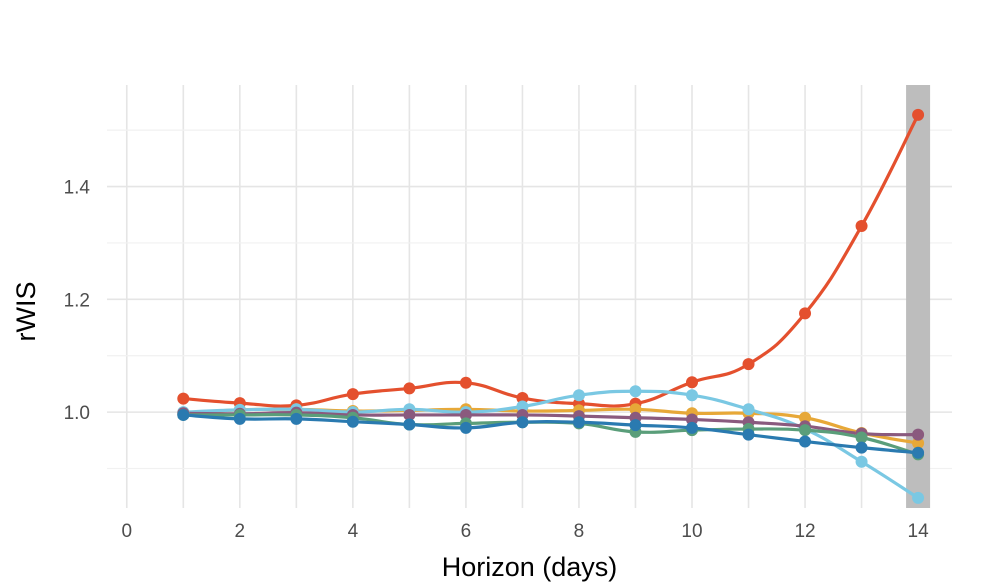 This screenshot has width=982, height=587. I want to click on x-tick-label: 12, so click(804, 531).